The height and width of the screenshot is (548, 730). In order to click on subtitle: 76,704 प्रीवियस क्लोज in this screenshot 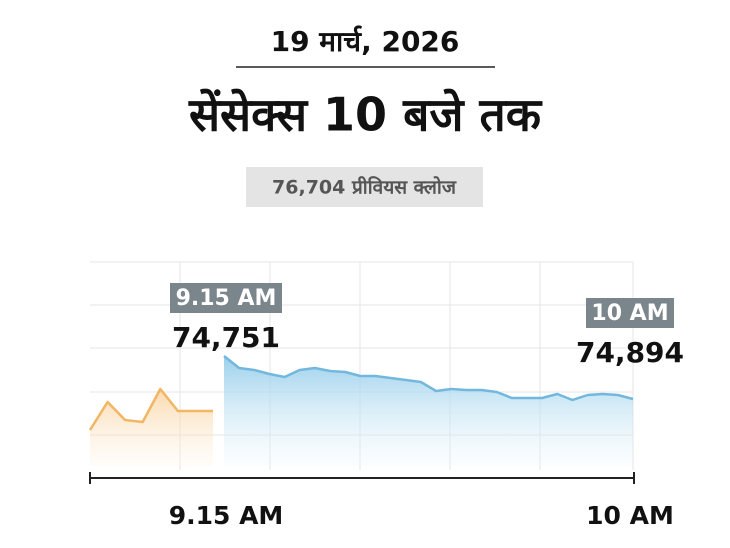, I will do `click(364, 187)`.